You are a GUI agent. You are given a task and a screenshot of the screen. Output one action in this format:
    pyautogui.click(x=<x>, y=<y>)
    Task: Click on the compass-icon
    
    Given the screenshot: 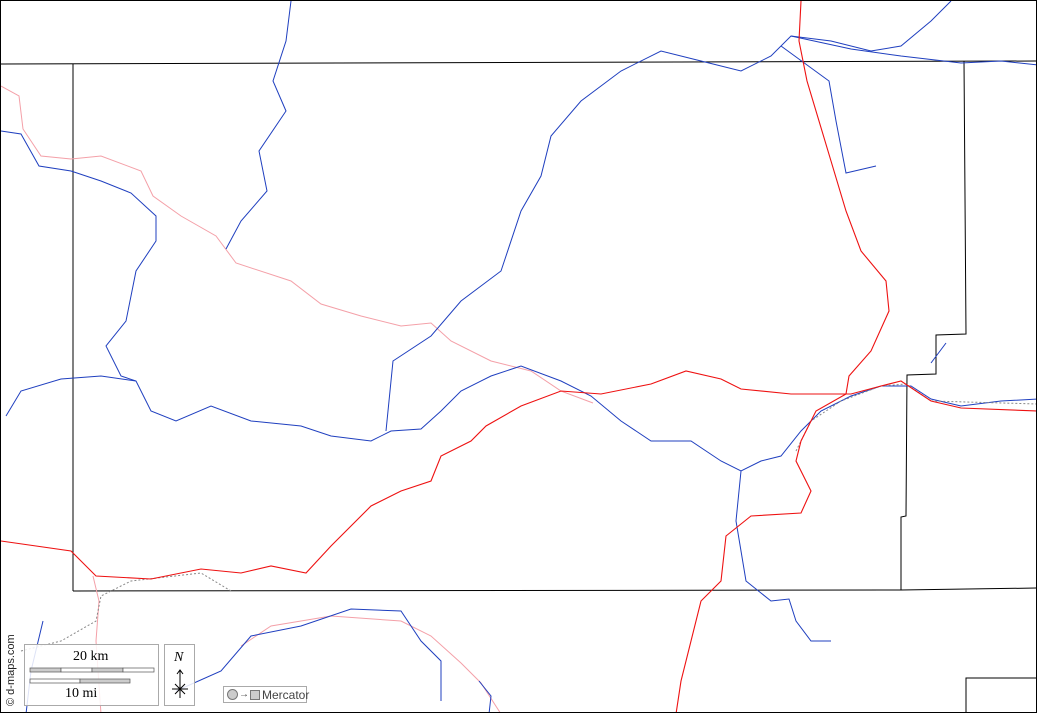 What is the action you would take?
    pyautogui.click(x=180, y=683)
    